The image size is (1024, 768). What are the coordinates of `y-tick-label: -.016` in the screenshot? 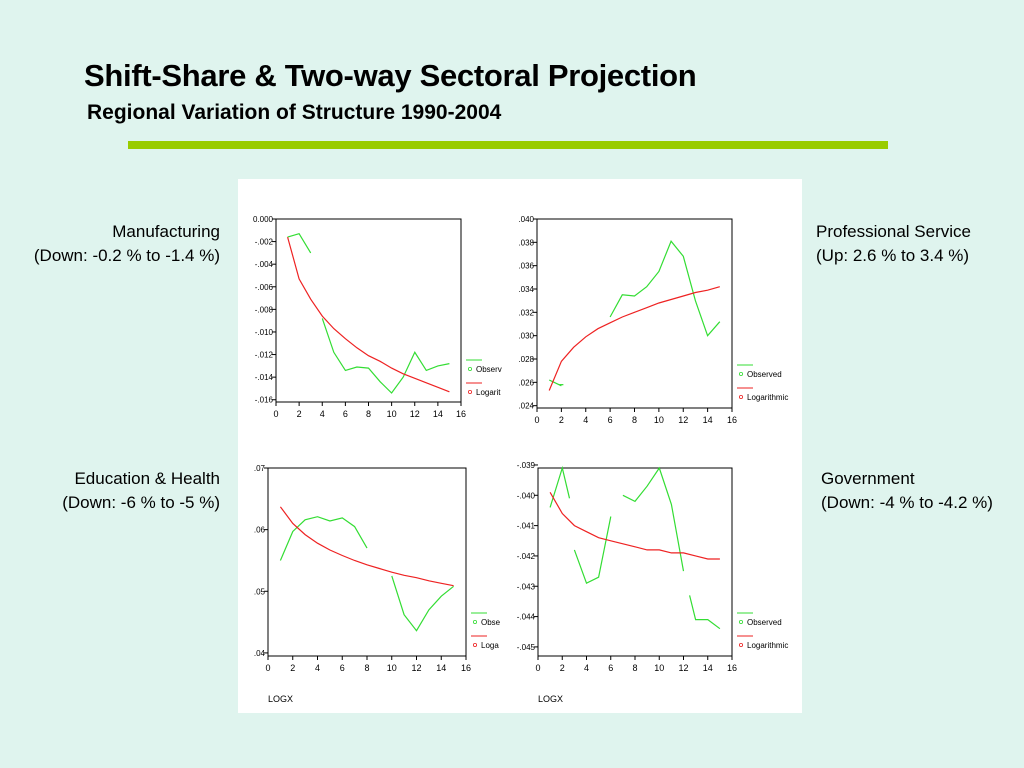 It's located at (264, 400).